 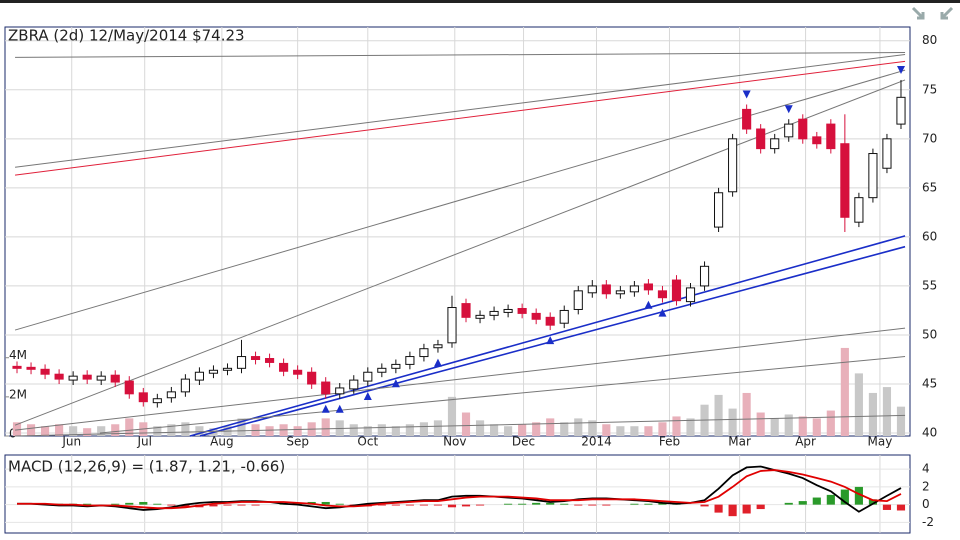 I want to click on x-tick-label: Nov, so click(x=454, y=442).